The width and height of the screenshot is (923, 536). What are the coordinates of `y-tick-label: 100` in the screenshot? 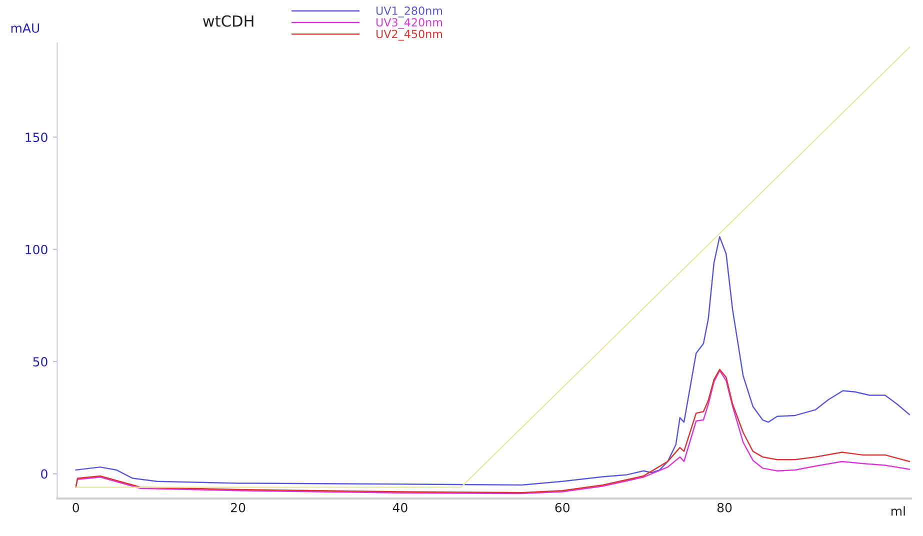 It's located at (37, 249).